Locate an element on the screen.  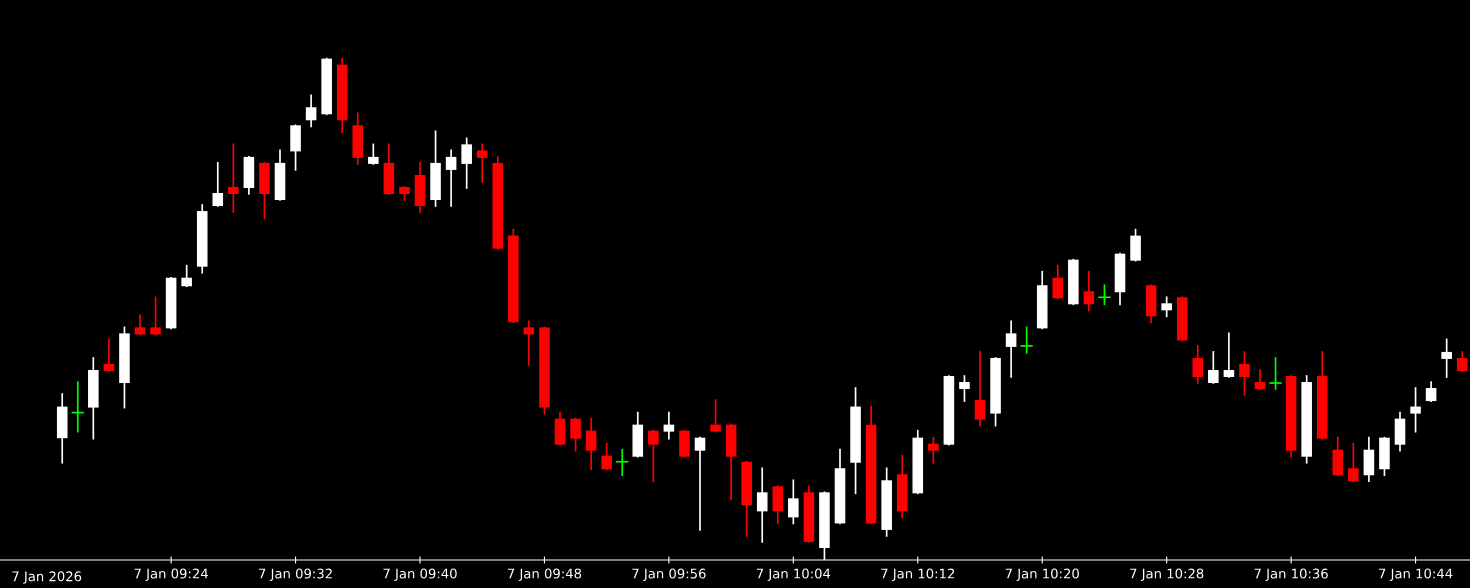
x-tick-label: 7 Jan 09:40 is located at coordinates (420, 574).